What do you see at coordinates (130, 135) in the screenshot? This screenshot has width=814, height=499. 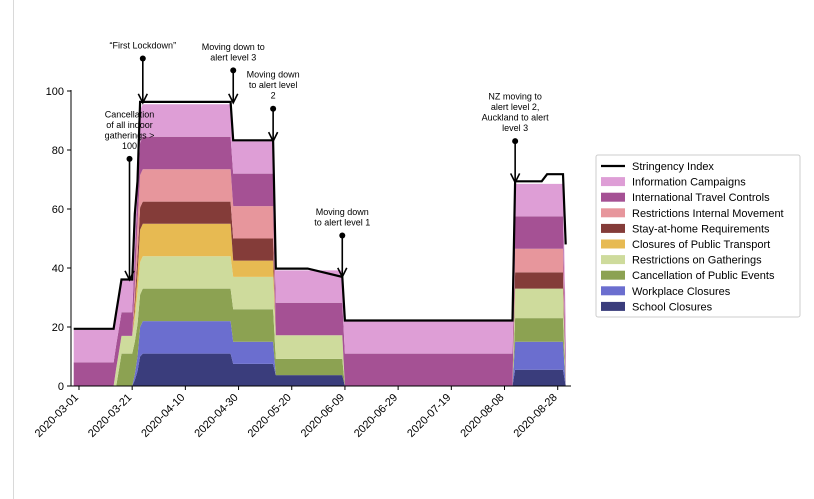 I see `annotation-line: gatherings >` at bounding box center [130, 135].